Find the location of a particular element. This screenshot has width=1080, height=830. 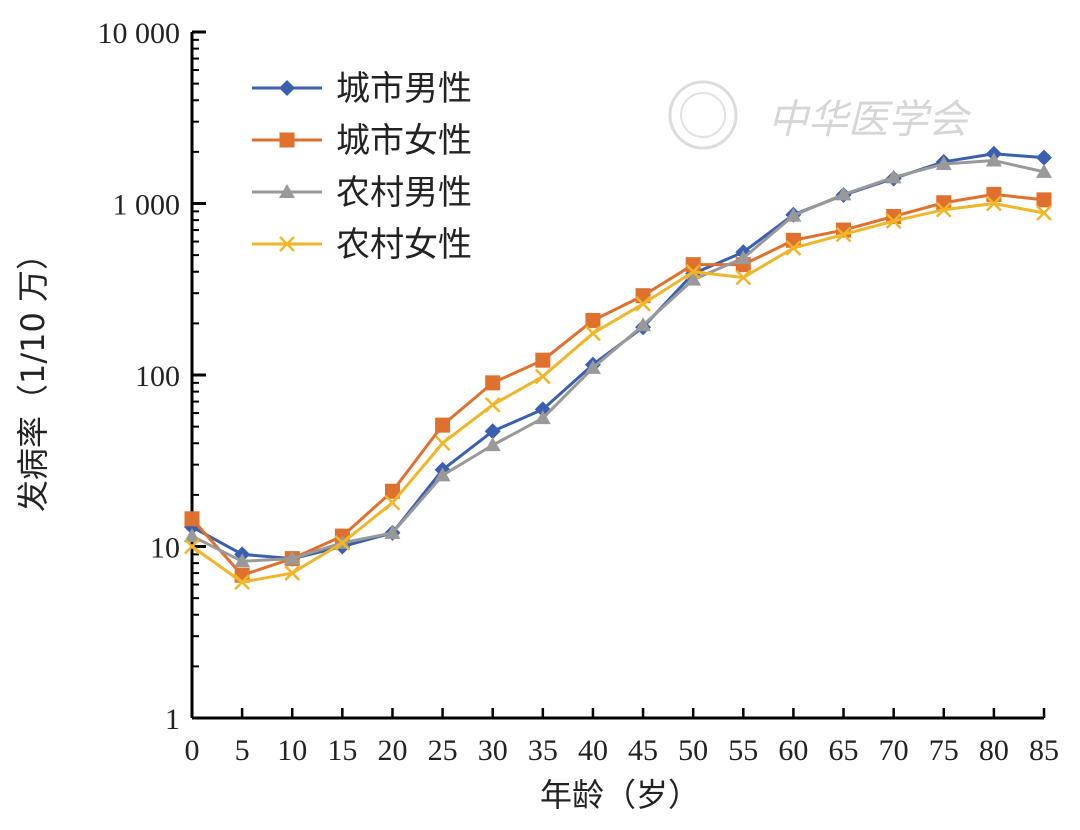

watermark-text: 中华医学会 is located at coordinates (870, 120).